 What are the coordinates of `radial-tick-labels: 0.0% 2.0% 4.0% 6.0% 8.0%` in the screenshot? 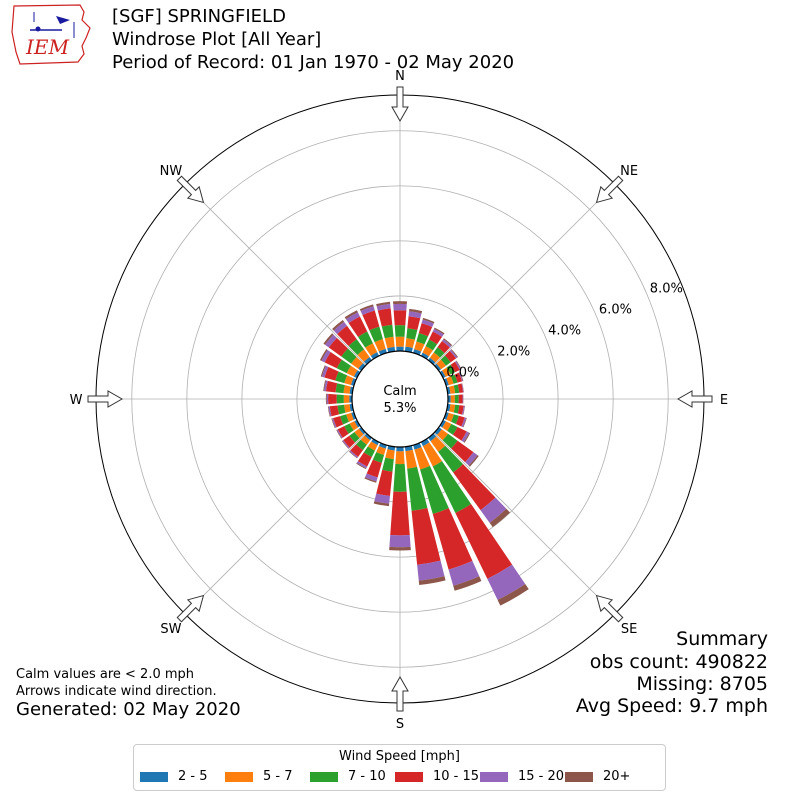 It's located at (564, 330).